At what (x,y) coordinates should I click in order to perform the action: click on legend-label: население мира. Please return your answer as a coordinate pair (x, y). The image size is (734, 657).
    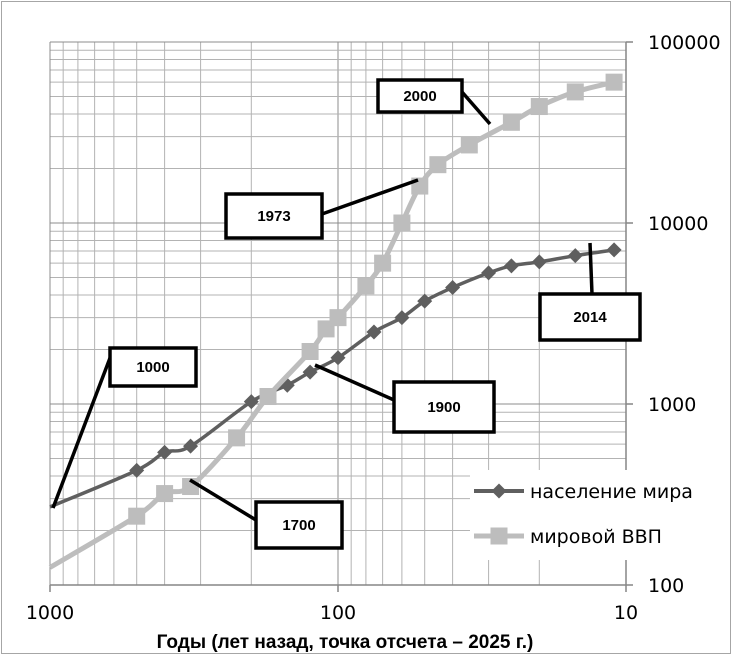
    Looking at the image, I should click on (611, 492).